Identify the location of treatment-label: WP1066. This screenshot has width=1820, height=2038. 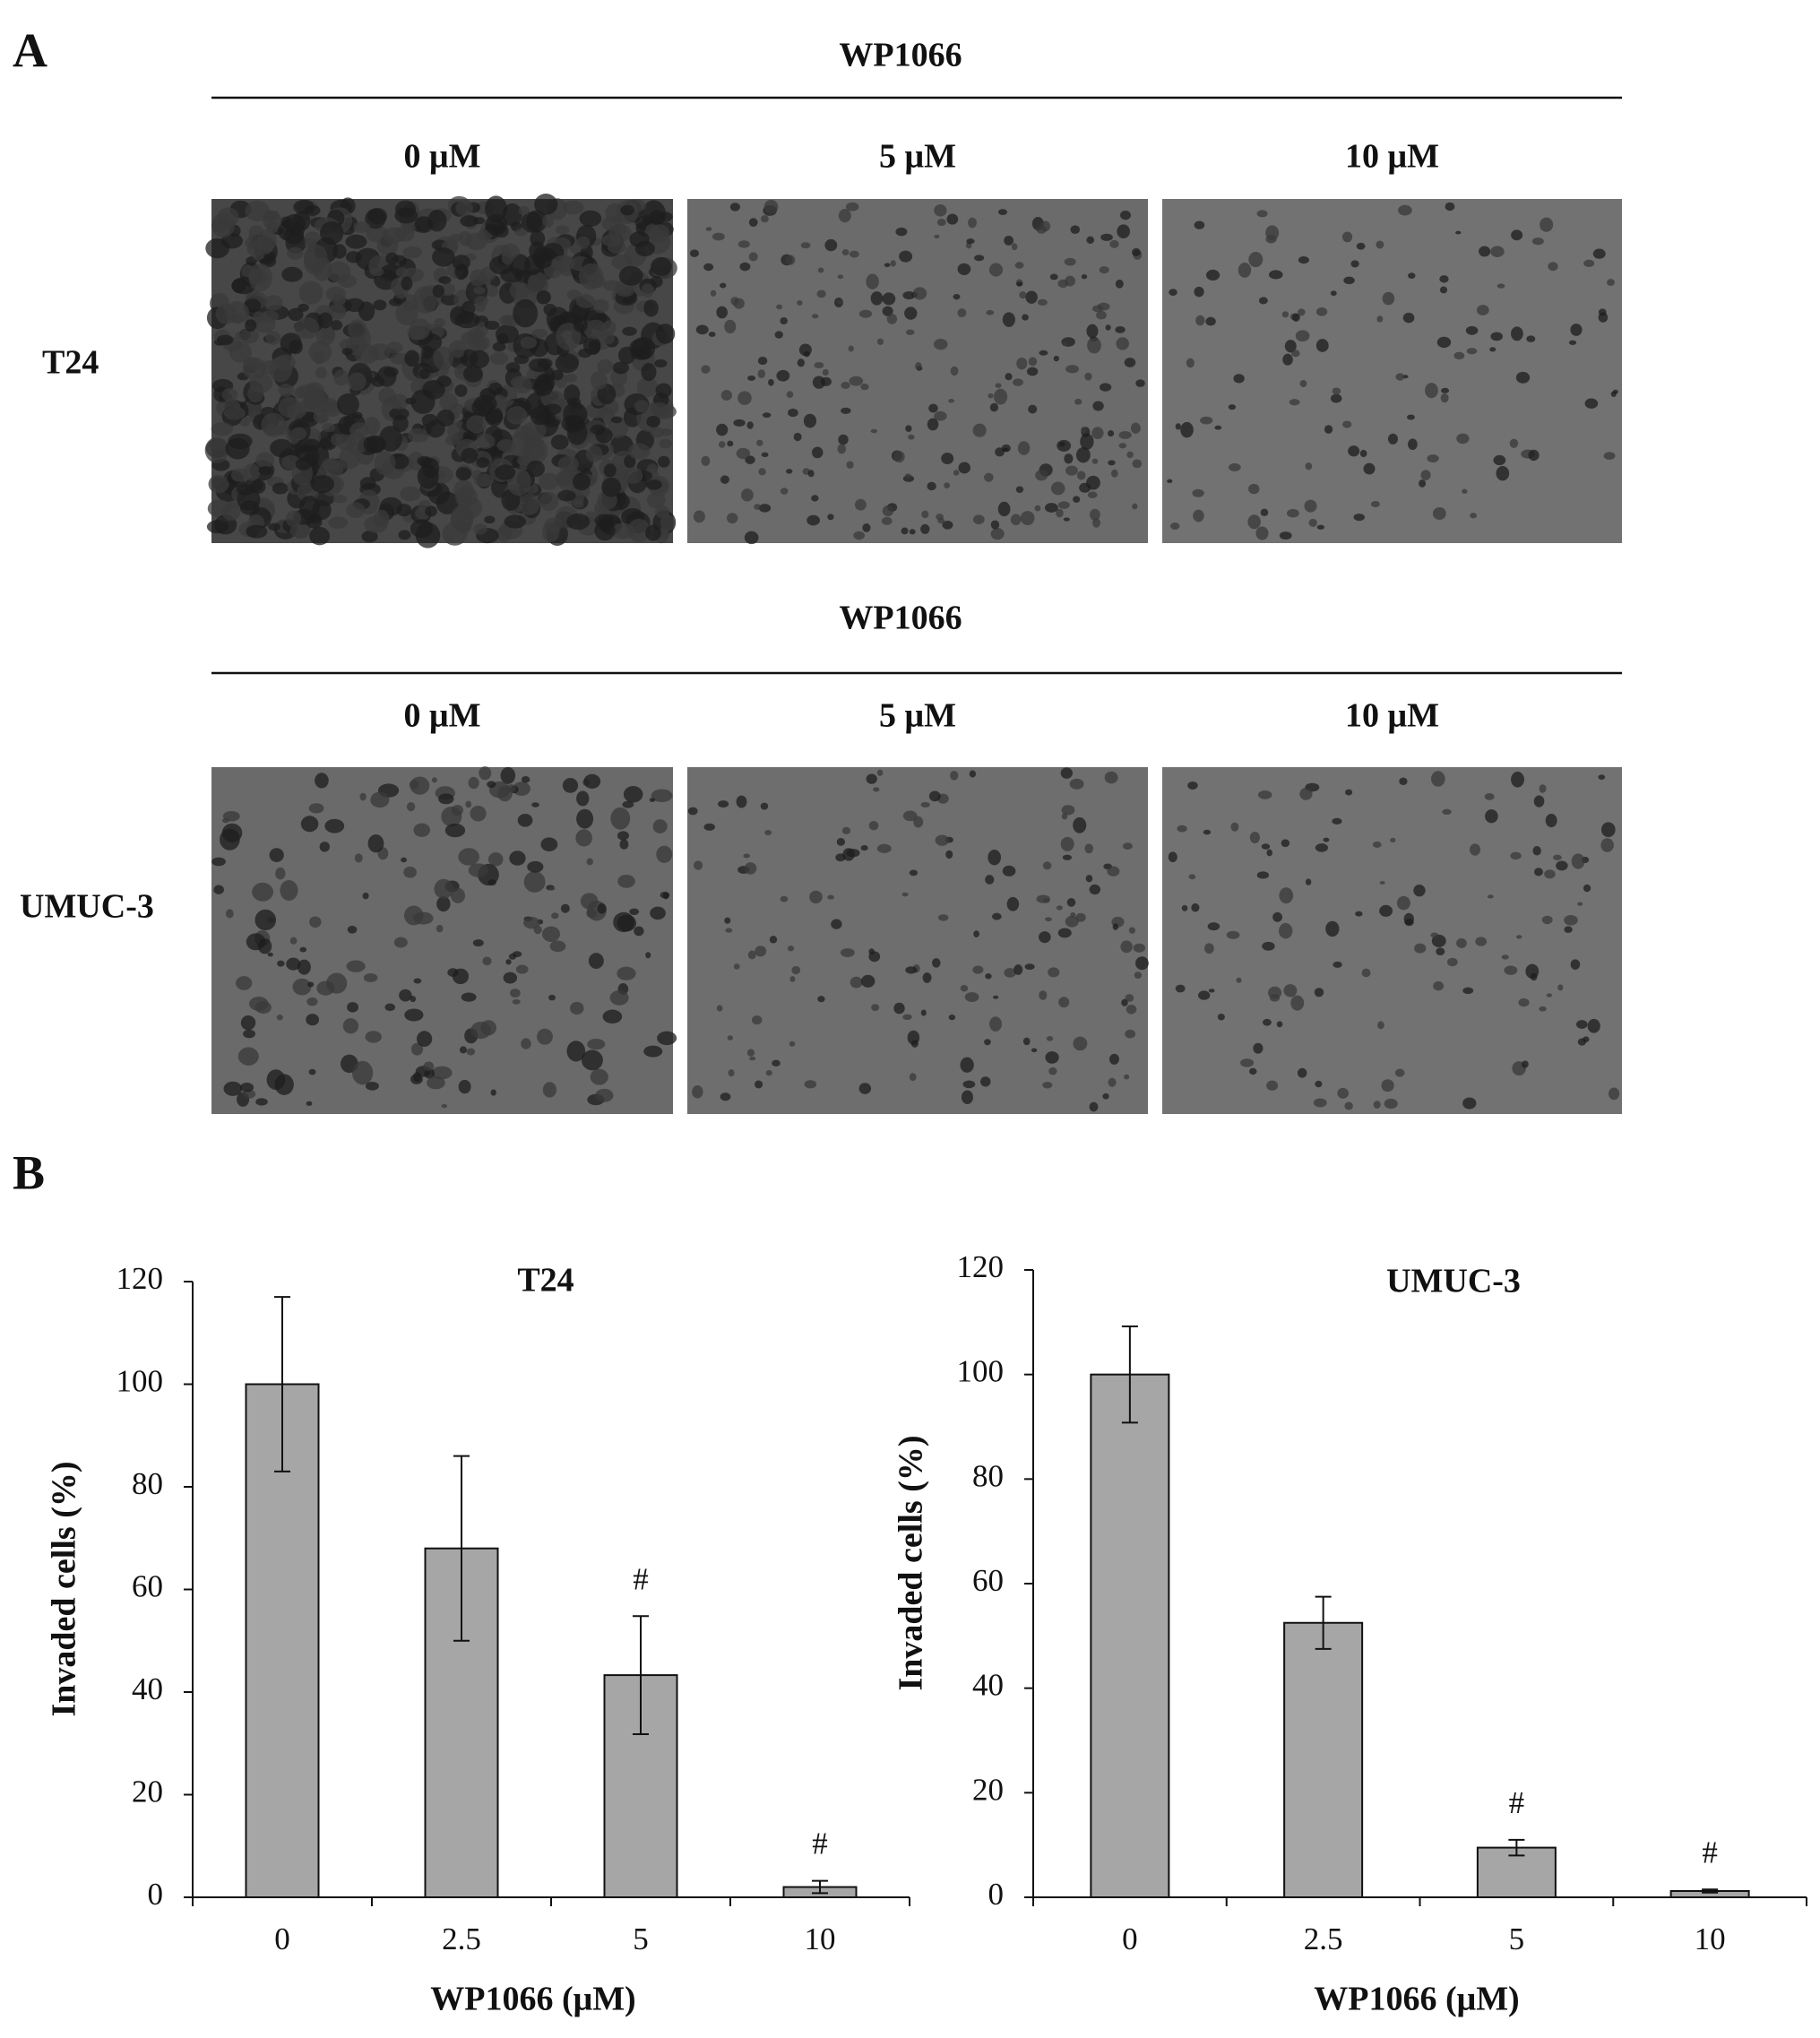
(900, 618).